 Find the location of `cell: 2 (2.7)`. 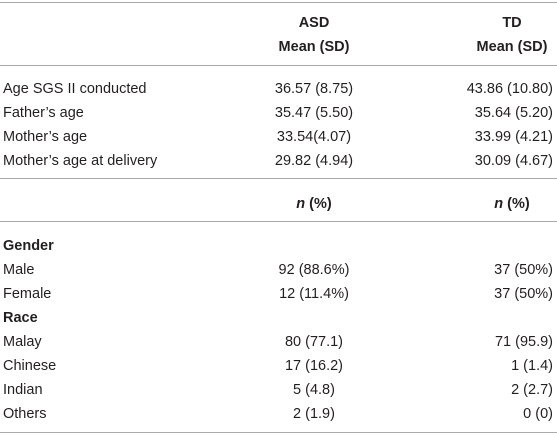

cell: 2 (2.7) is located at coordinates (532, 390).